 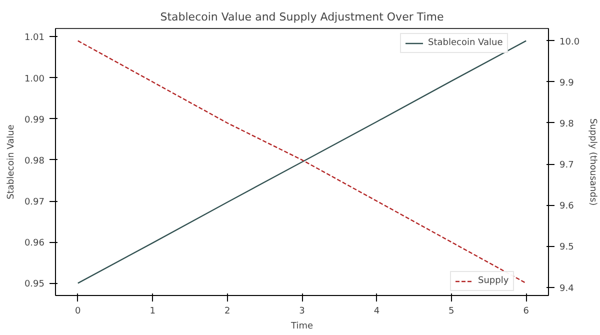 What do you see at coordinates (34, 161) in the screenshot?
I see `y-tick-label: 0.98` at bounding box center [34, 161].